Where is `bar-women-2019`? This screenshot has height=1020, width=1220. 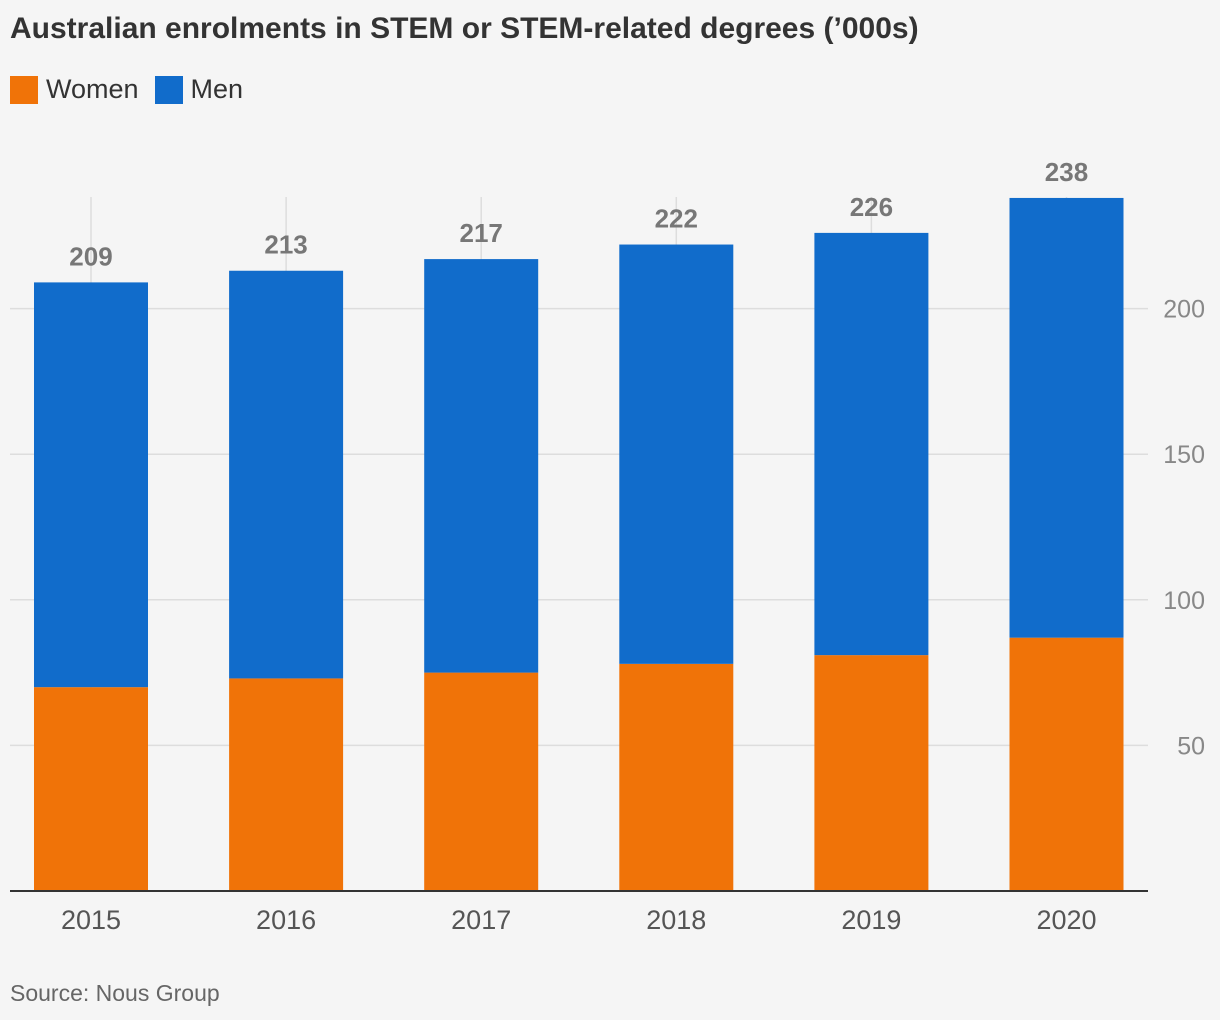 bar-women-2019 is located at coordinates (871, 773).